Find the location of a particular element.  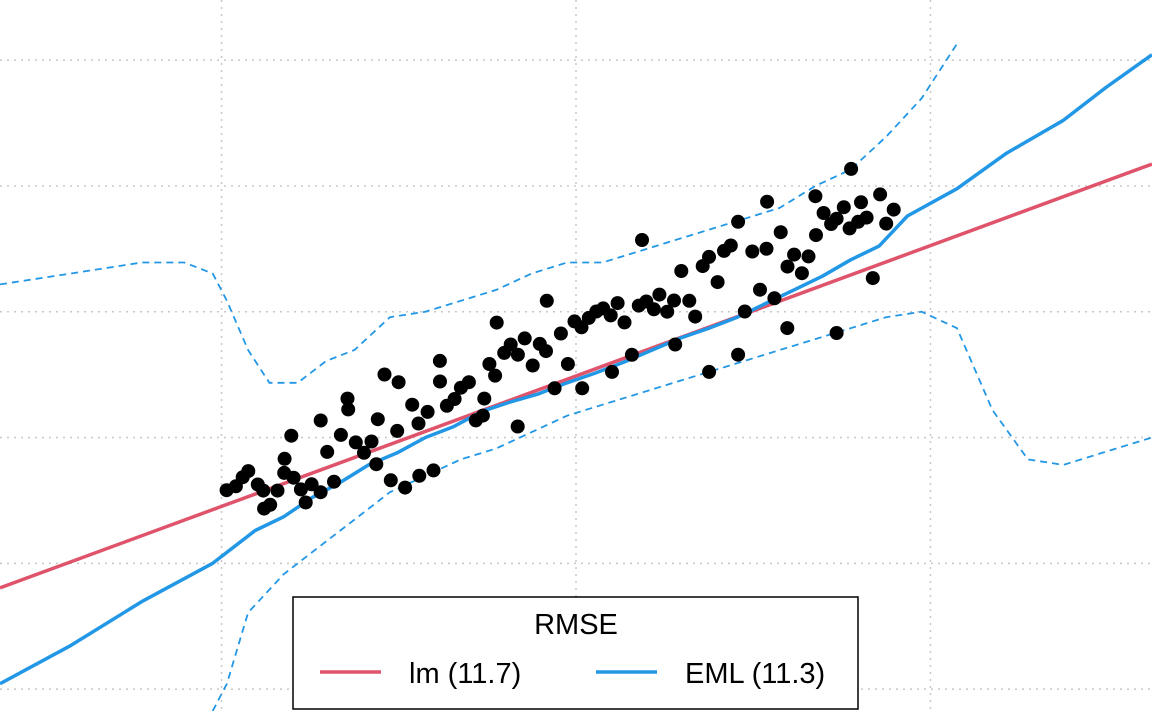

legend-label-lm: lm (11.7) is located at coordinates (465, 674).